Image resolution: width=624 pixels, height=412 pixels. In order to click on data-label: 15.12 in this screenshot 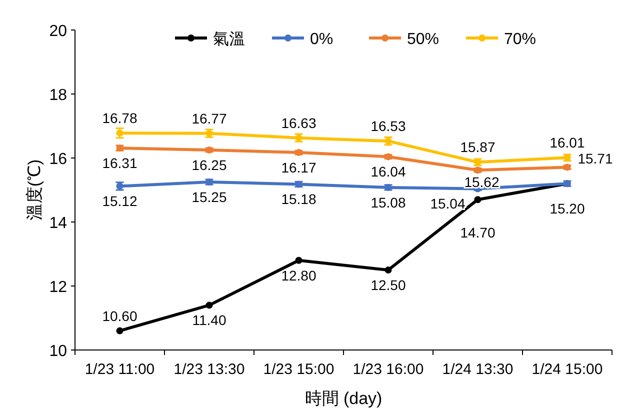, I will do `click(120, 201)`.